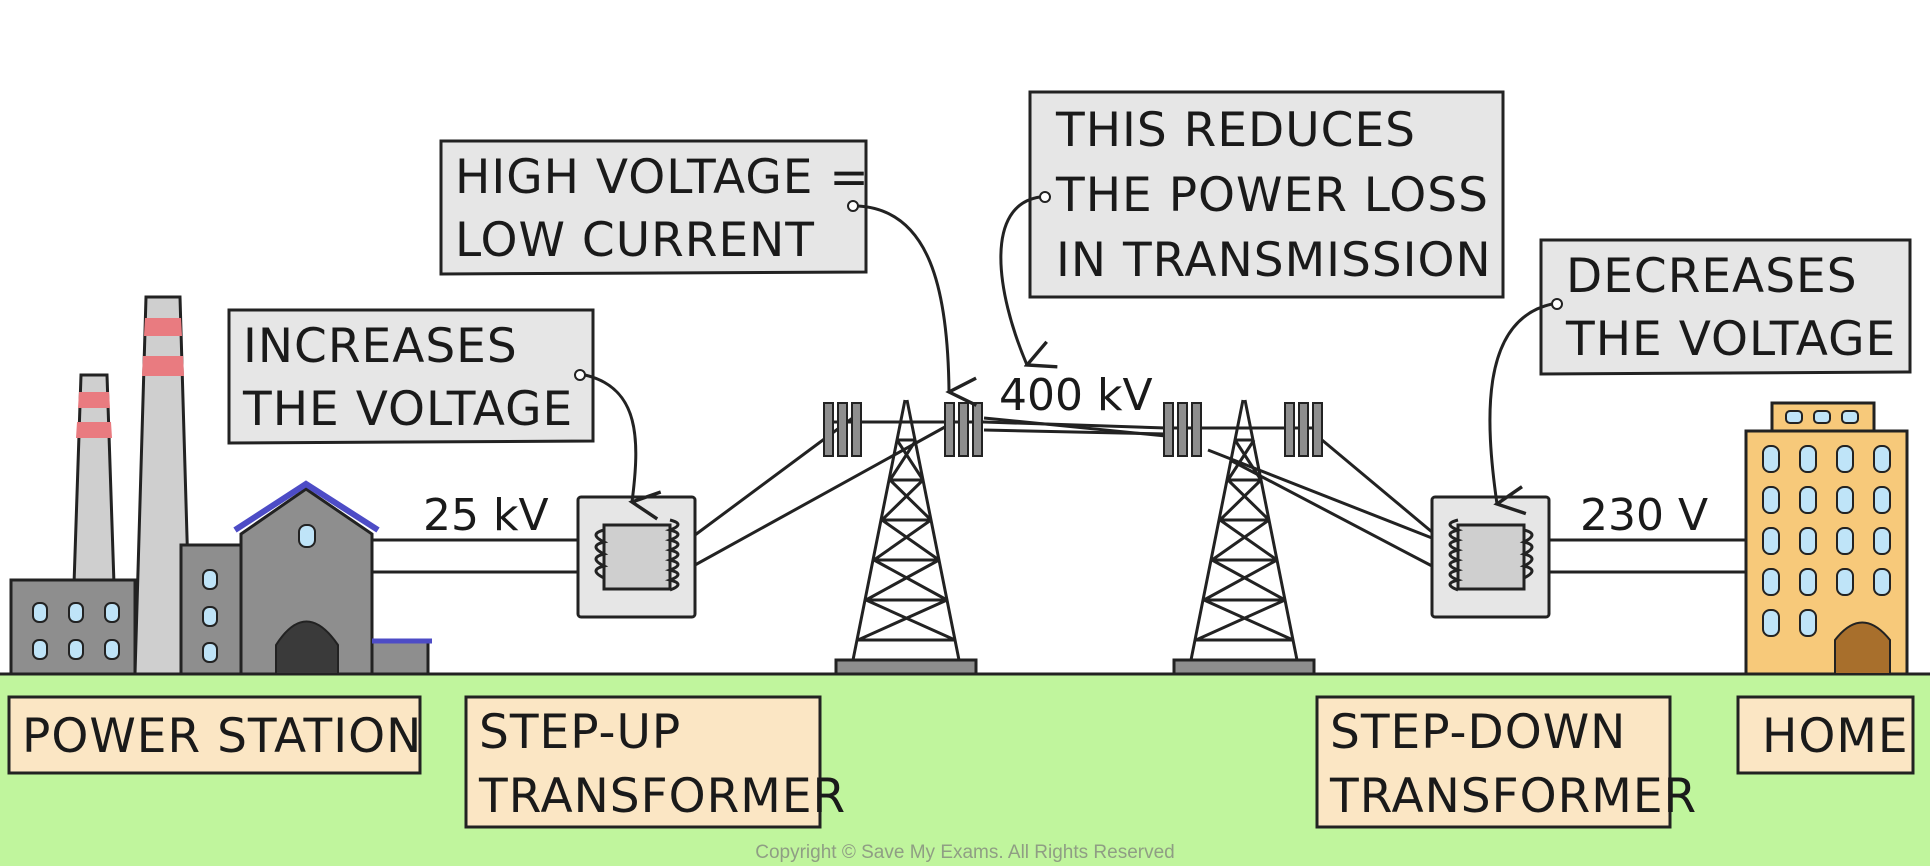  What do you see at coordinates (486, 515) in the screenshot?
I see `voltage-station-output: 25 kV` at bounding box center [486, 515].